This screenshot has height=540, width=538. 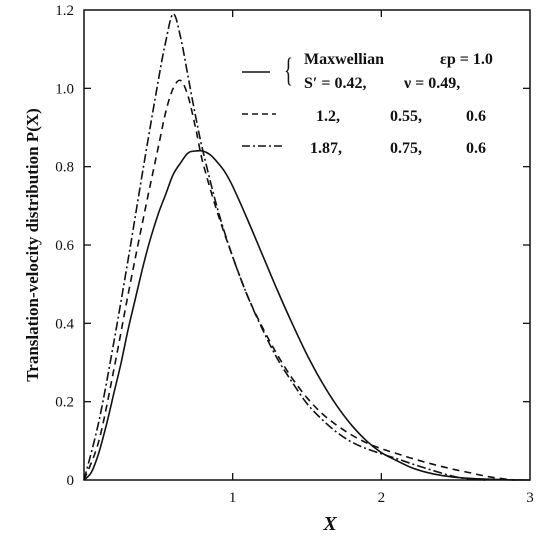 I want to click on legend-row1-nu: ν = 0.49,, so click(x=431, y=83).